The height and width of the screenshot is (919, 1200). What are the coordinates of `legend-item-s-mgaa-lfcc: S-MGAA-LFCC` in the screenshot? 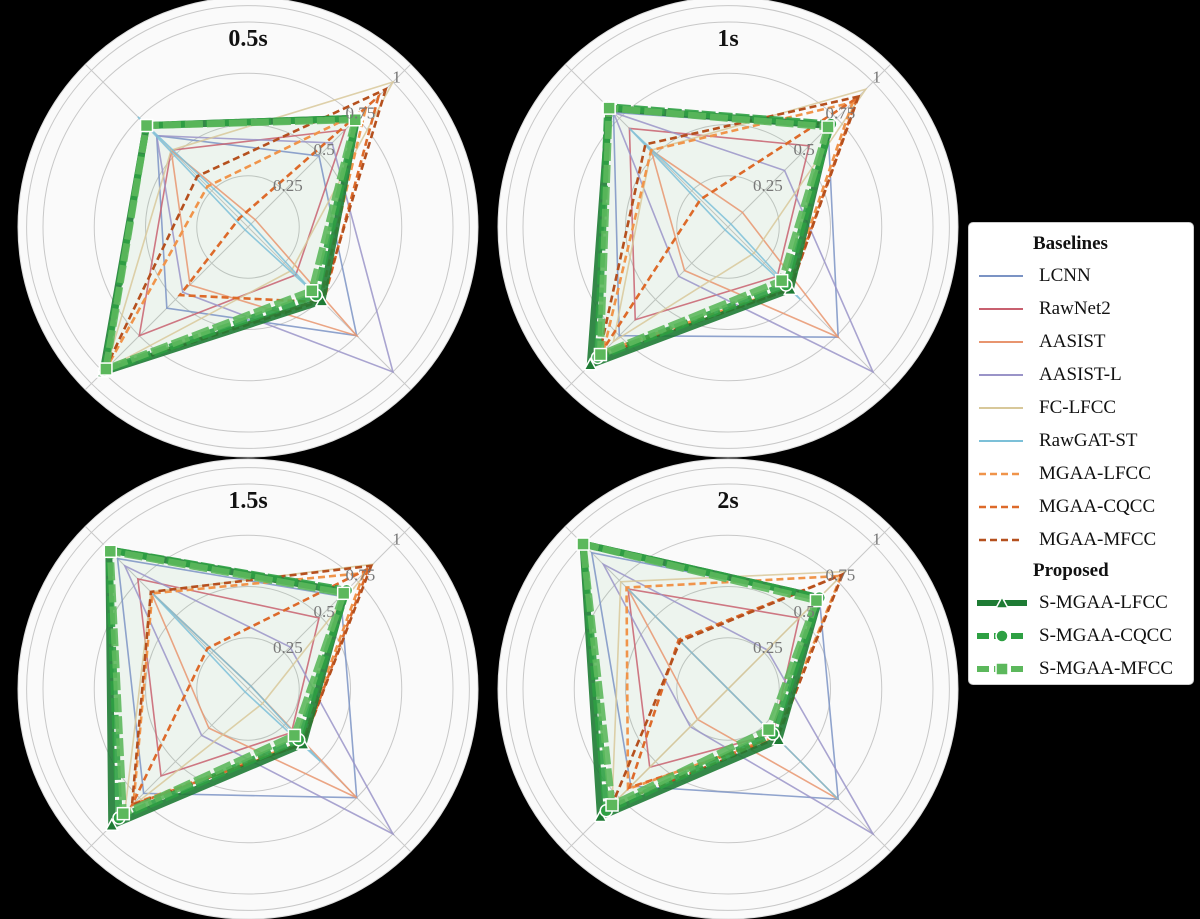 It's located at (1081, 602).